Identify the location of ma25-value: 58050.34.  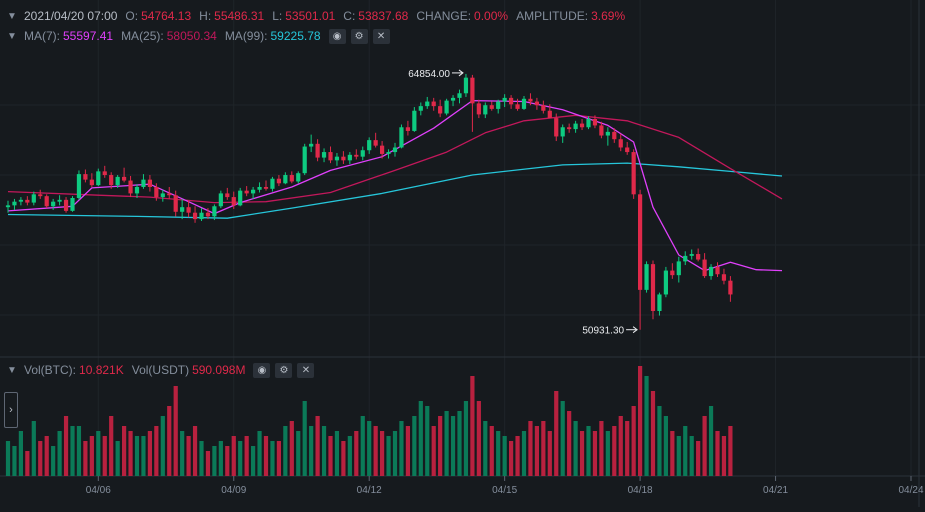
(191, 36).